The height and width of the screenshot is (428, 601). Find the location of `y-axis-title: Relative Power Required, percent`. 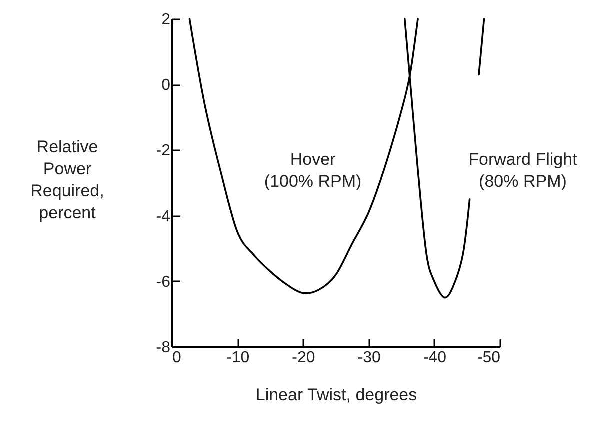

y-axis-title: Relative Power Required, percent is located at coordinates (67, 180).